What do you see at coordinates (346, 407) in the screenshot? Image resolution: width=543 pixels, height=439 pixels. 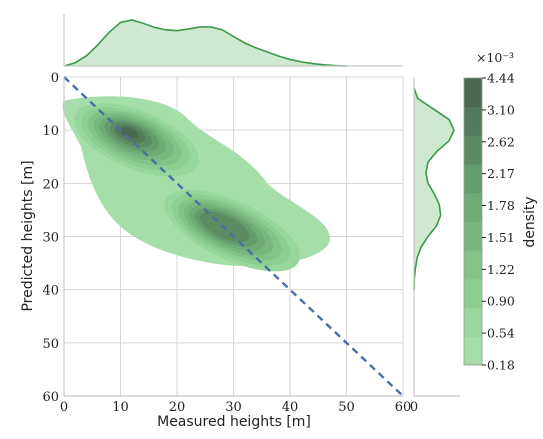 I see `x-tick-label: 50` at bounding box center [346, 407].